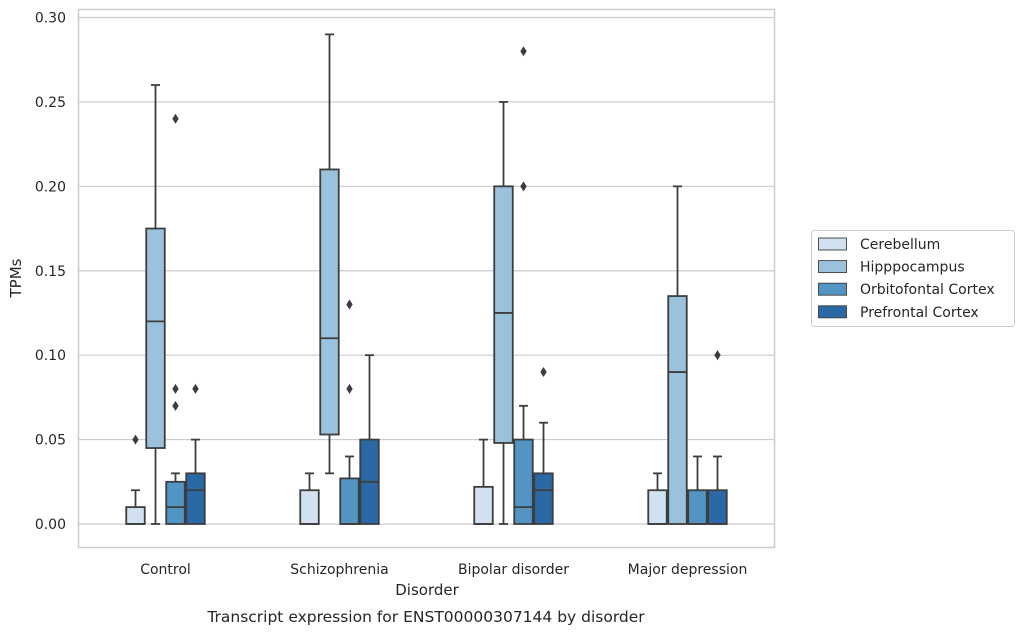  I want to click on y-tick-label: 0.00, so click(50, 525).